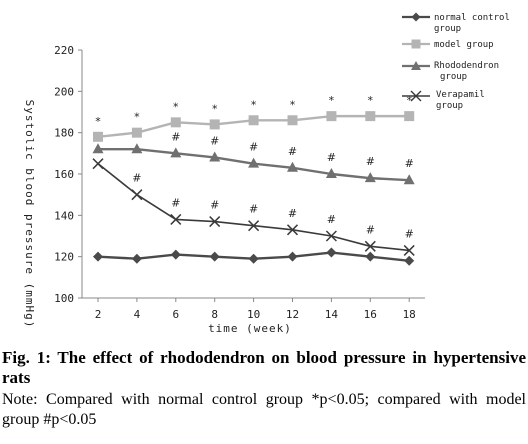 This screenshot has height=444, width=528. What do you see at coordinates (64, 298) in the screenshot?
I see `y-tick-label: 100` at bounding box center [64, 298].